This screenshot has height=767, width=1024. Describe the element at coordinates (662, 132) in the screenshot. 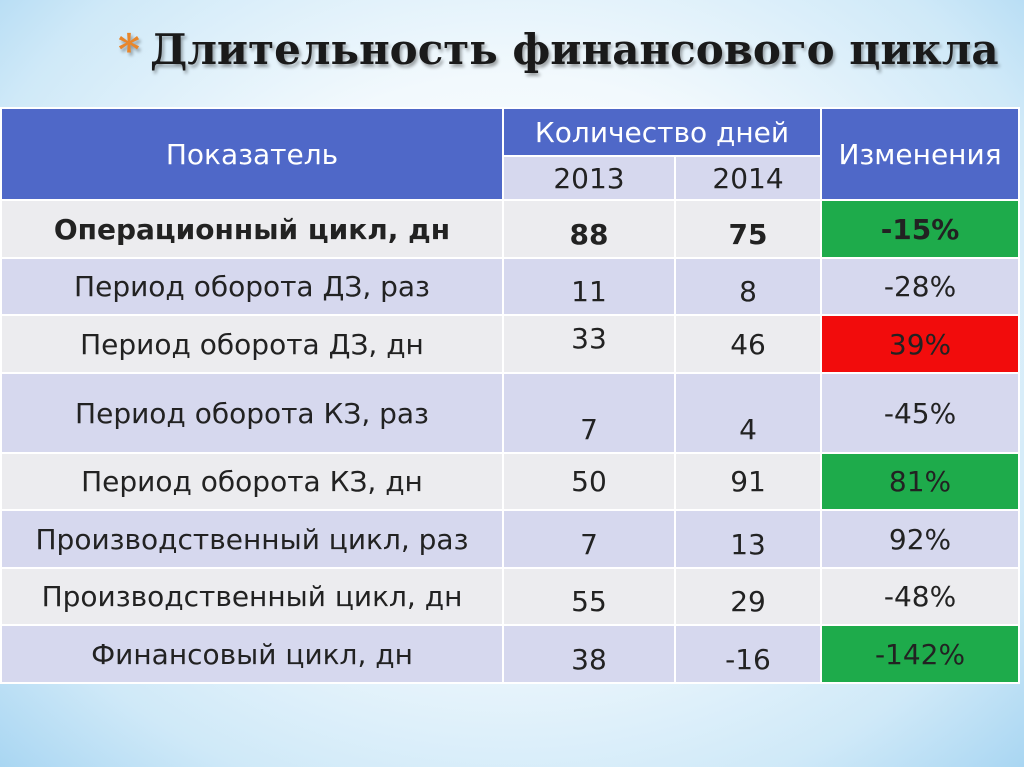

I see `header-days: Количество дней` at that location.